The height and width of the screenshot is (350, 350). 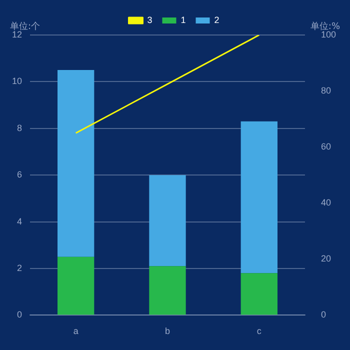 What do you see at coordinates (167, 331) in the screenshot?
I see `x-tick-label: b` at bounding box center [167, 331].